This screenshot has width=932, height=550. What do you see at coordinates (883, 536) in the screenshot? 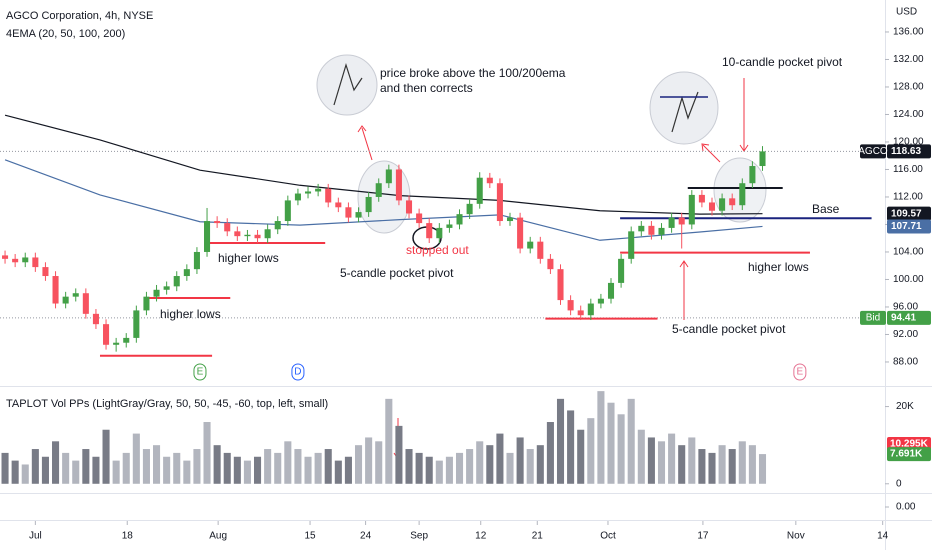
I see `x-tick-label: 14` at bounding box center [883, 536].